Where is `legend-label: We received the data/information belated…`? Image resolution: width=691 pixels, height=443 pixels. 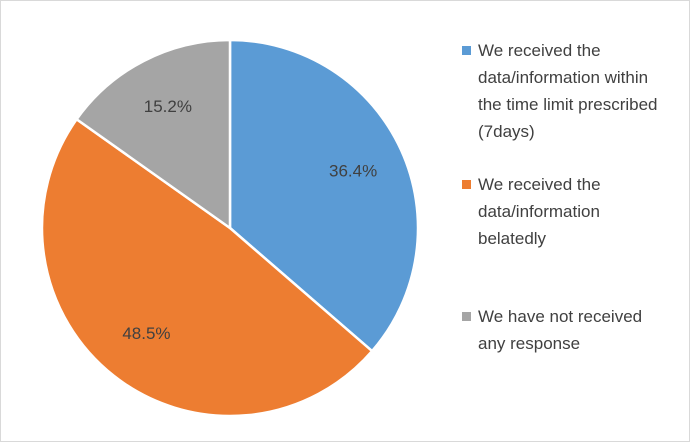 legend-label: We received the data/information belated… is located at coordinates (539, 211).